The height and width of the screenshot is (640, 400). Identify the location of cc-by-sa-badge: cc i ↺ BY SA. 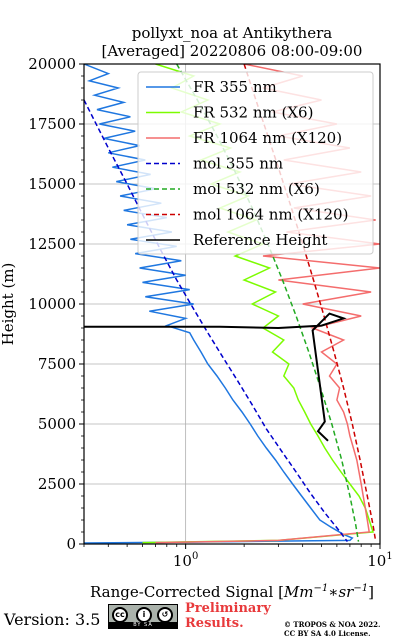
(143, 616).